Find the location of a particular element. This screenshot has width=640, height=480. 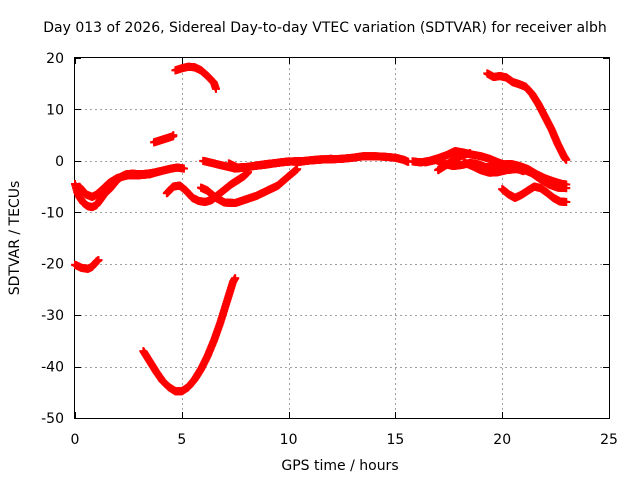

y-tick-label: -40 is located at coordinates (52, 368).